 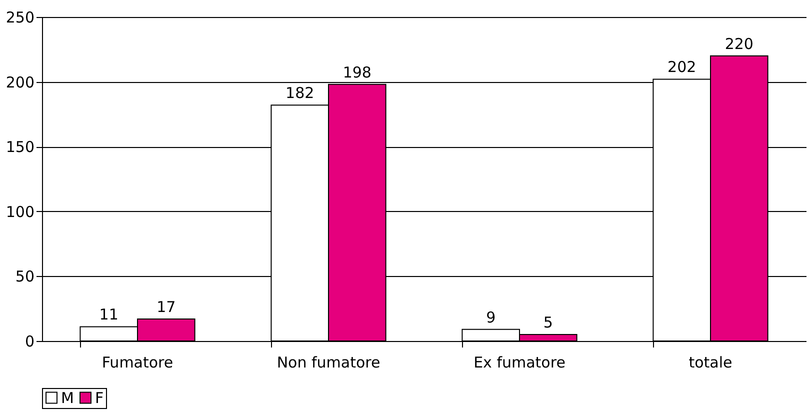 I want to click on y-tick-label: 250, so click(x=20, y=17).